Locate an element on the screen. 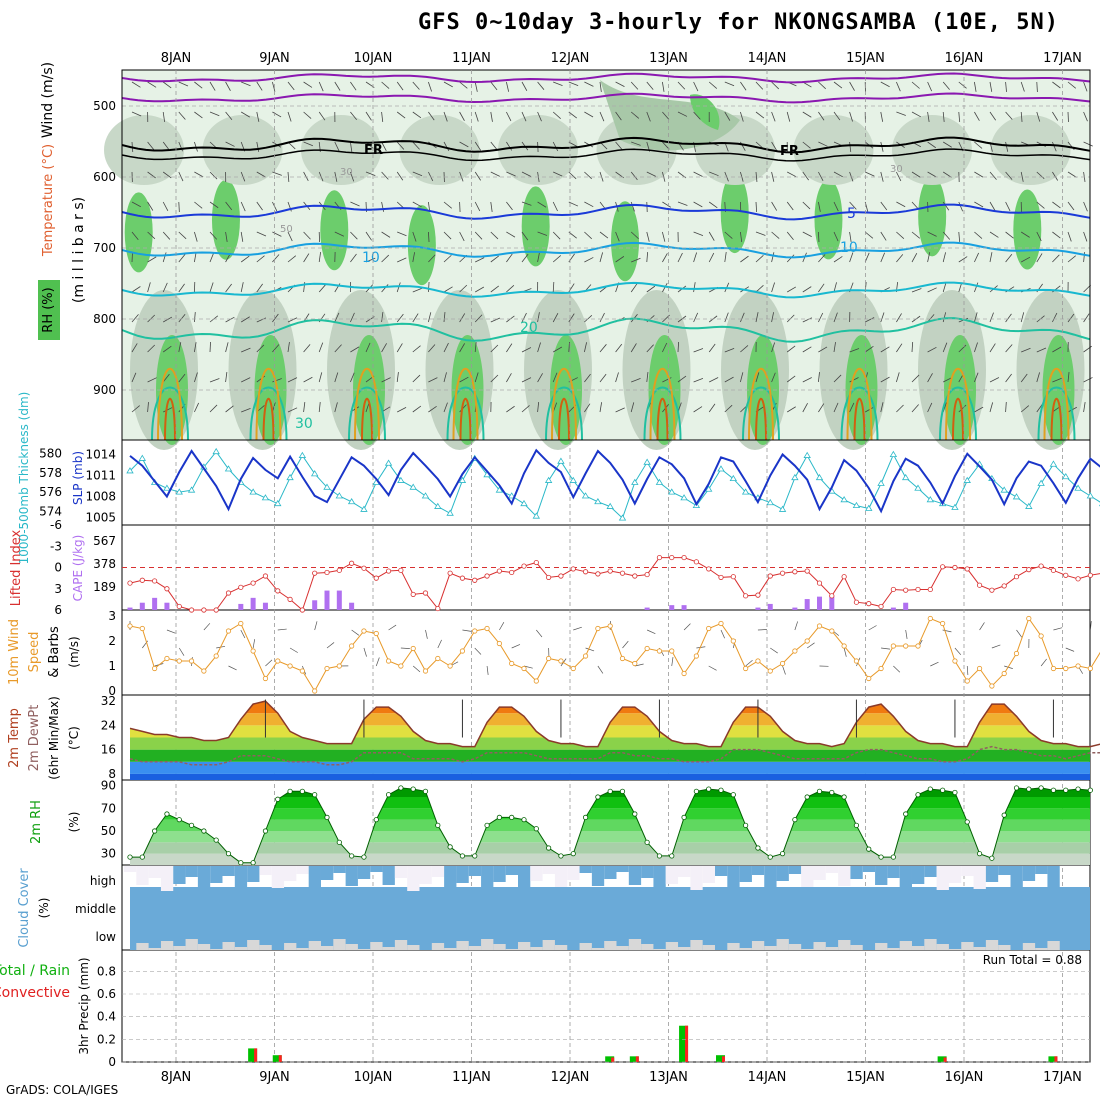 The width and height of the screenshot is (1100, 1100). cape-bar is located at coordinates (167, 606).